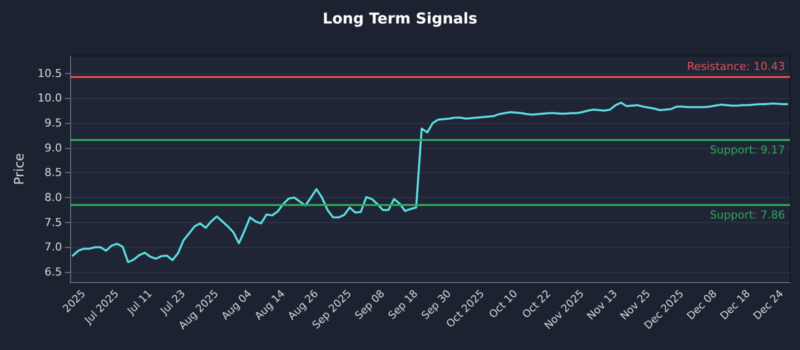 The width and height of the screenshot is (800, 350). I want to click on y-tick-label: 8.0, so click(53, 197).